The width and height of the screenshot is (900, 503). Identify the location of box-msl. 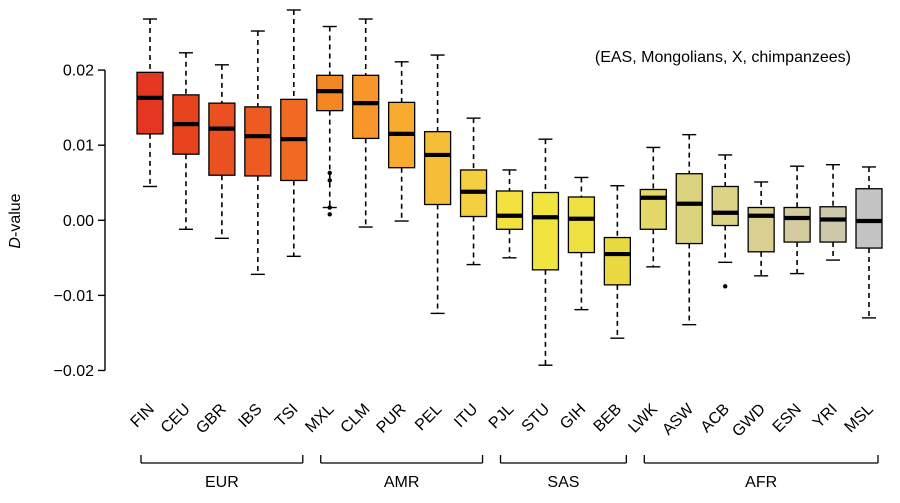
(869, 242).